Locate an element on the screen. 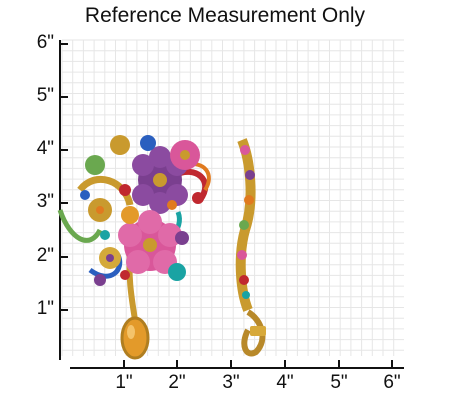 The image size is (450, 400). y-tick-label: 3" is located at coordinates (45, 201).